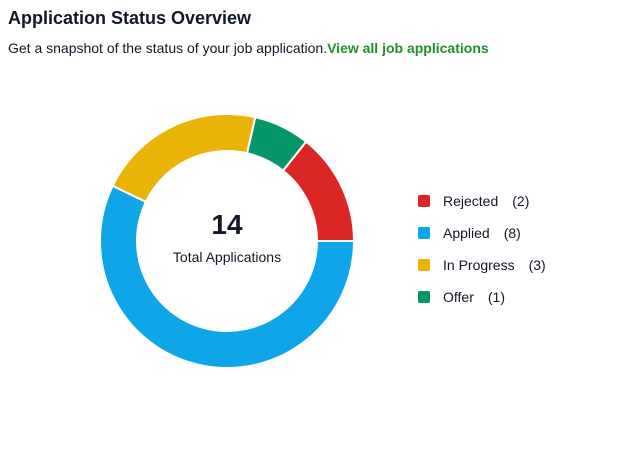 This screenshot has width=620, height=456. What do you see at coordinates (227, 257) in the screenshot?
I see `total-label: Total Applications` at bounding box center [227, 257].